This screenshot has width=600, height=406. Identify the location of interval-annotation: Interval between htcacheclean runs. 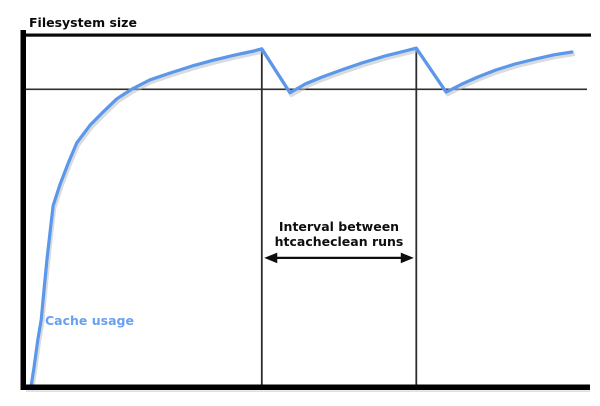
(339, 241).